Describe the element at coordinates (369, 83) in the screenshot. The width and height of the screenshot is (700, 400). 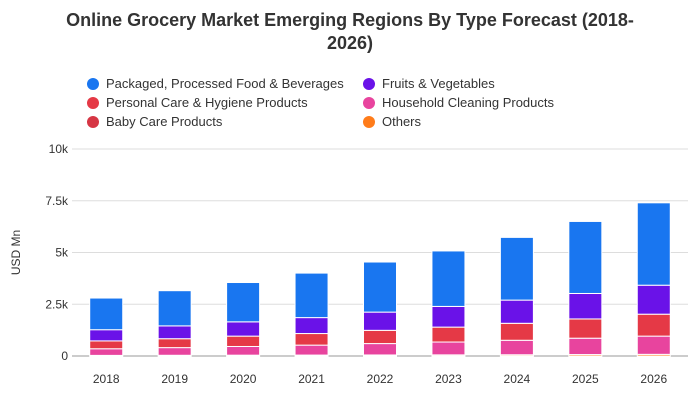
I see `legend-marker-fruits` at that location.